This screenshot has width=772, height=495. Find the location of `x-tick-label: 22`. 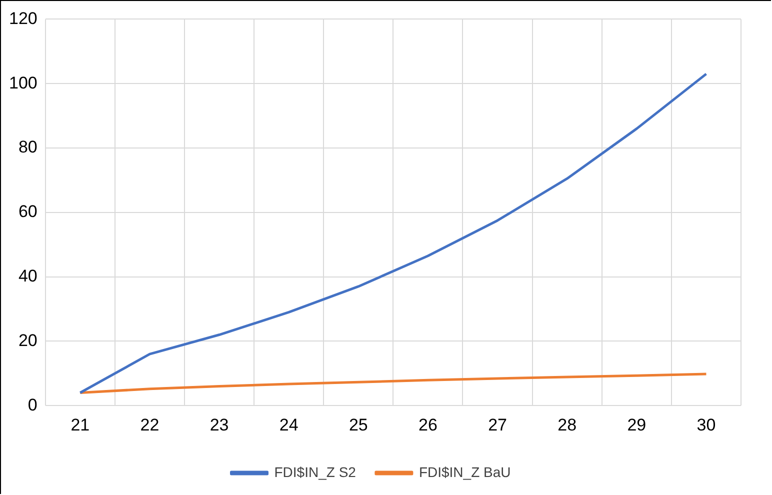

x-tick-label: 22 is located at coordinates (150, 424).